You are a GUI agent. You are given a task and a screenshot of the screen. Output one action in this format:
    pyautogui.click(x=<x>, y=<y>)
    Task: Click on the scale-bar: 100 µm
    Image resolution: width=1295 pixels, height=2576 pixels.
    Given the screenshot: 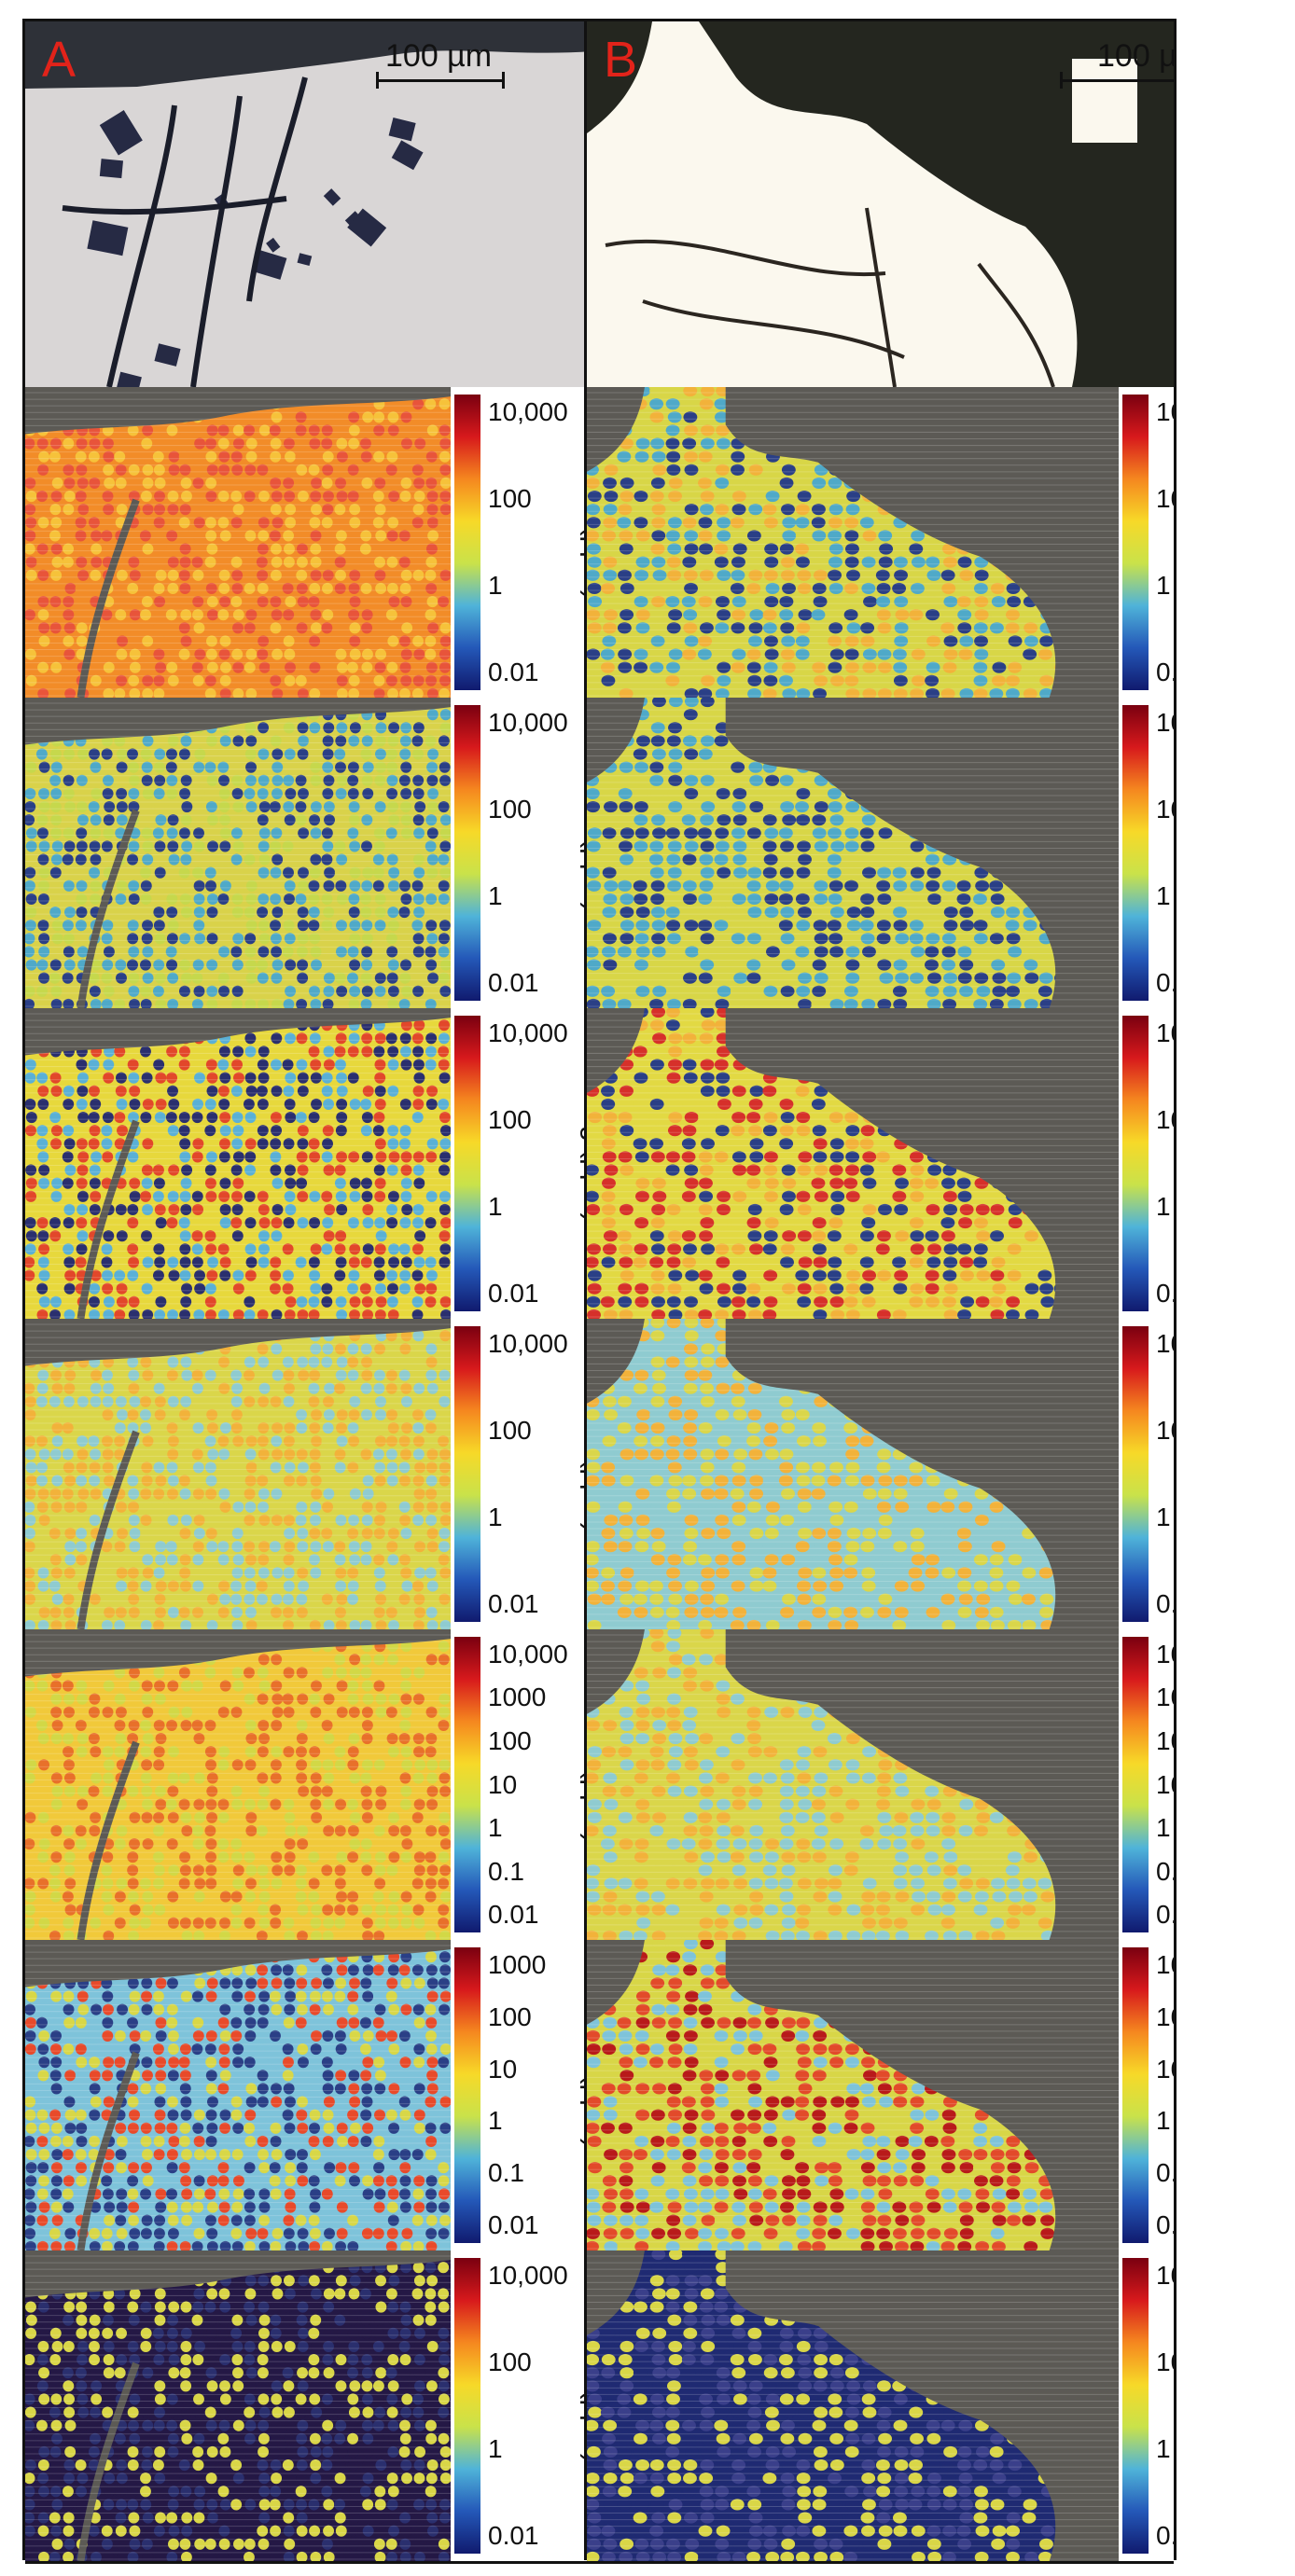 What is the action you would take?
    pyautogui.click(x=1117, y=63)
    